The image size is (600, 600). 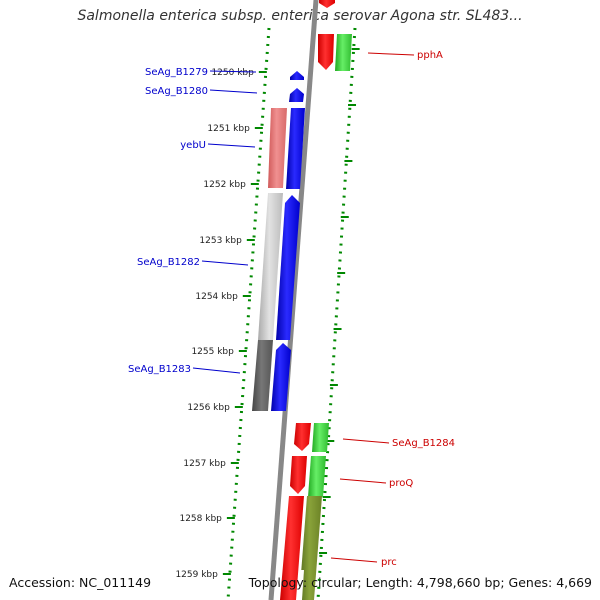 What do you see at coordinates (292, 548) in the screenshot?
I see `feature-prc-reverse` at bounding box center [292, 548].